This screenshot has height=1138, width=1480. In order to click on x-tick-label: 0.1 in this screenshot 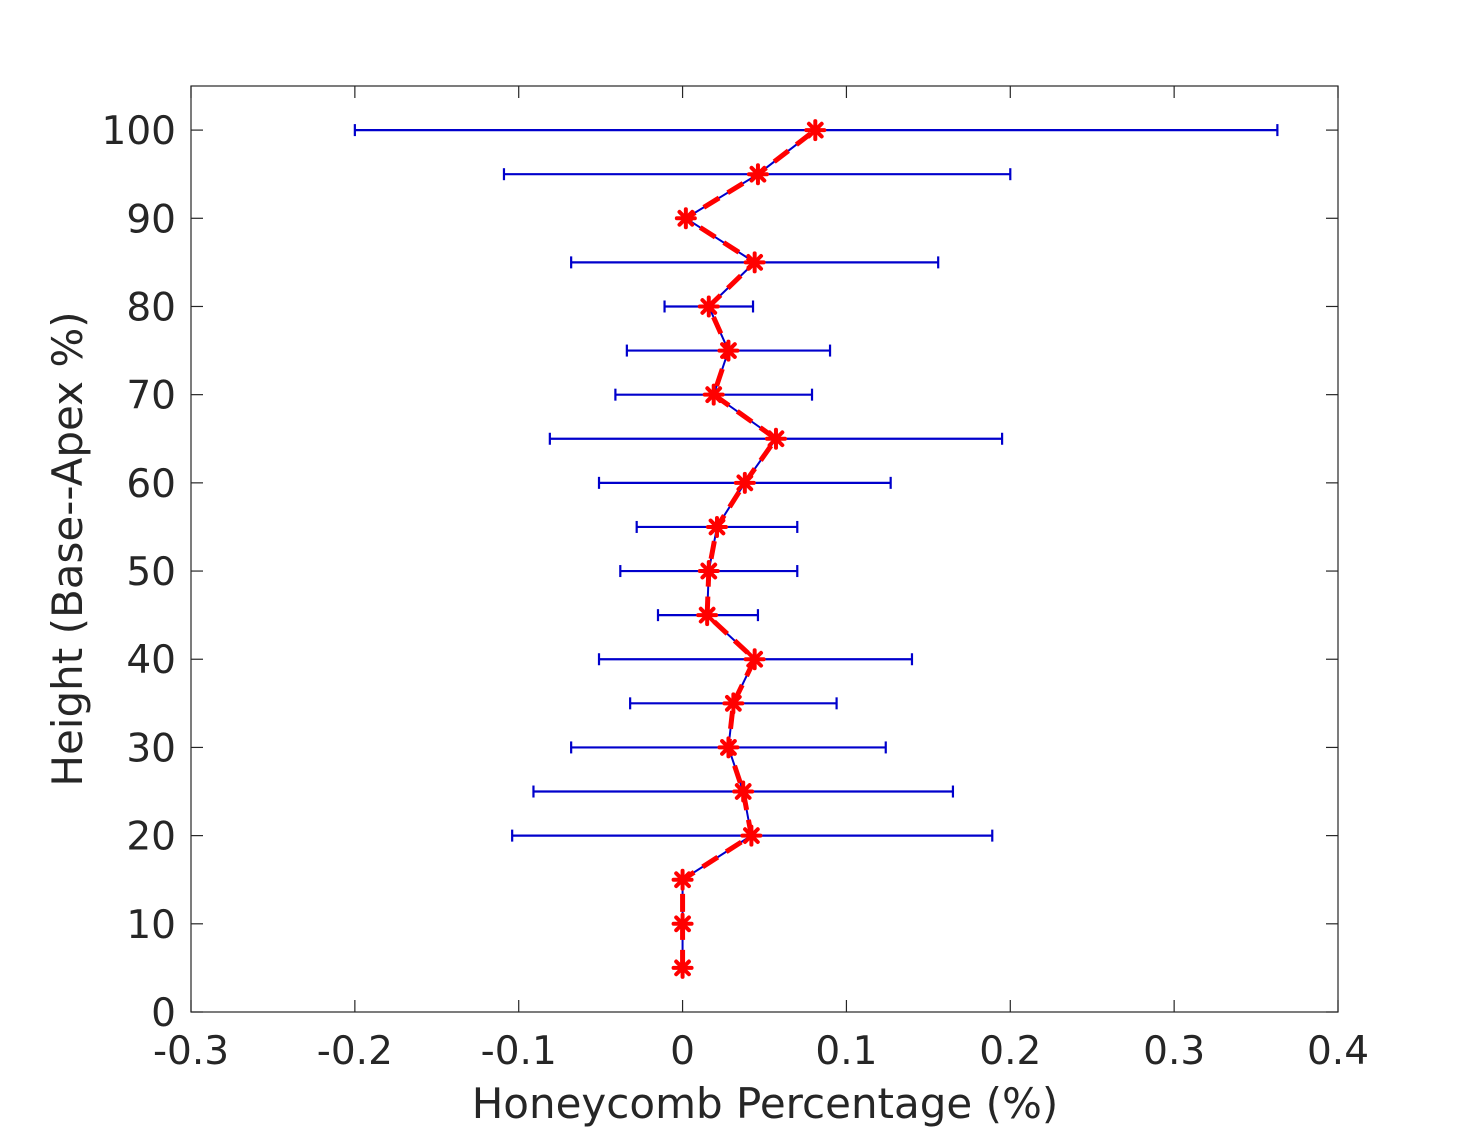, I will do `click(846, 1051)`.